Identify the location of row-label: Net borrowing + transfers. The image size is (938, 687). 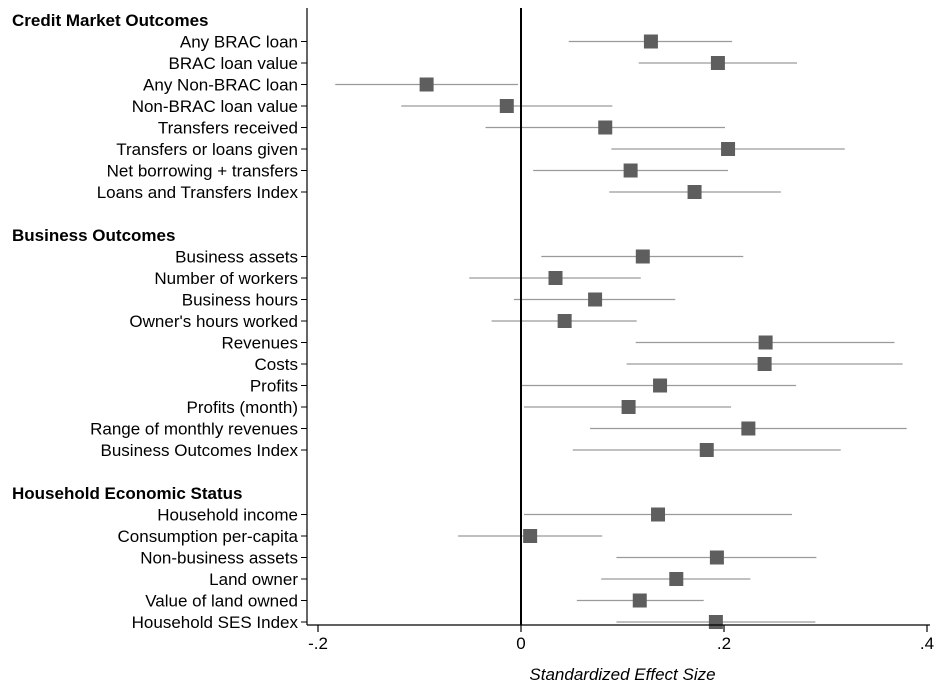
(202, 171).